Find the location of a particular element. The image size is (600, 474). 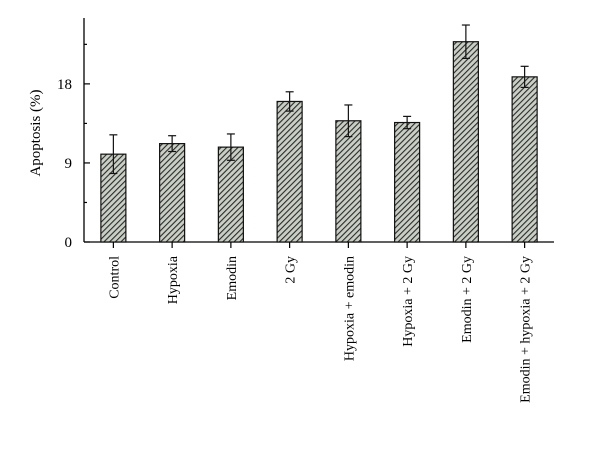

x-category-label: Emodin + hypoxia + 2 Gy is located at coordinates (526, 329).